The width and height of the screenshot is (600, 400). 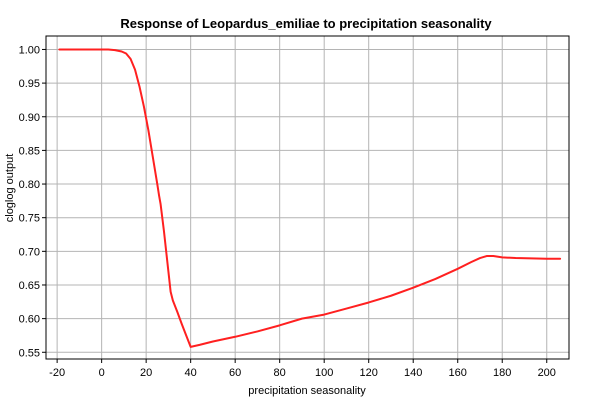 What do you see at coordinates (458, 373) in the screenshot?
I see `x-tick-label: 160` at bounding box center [458, 373].